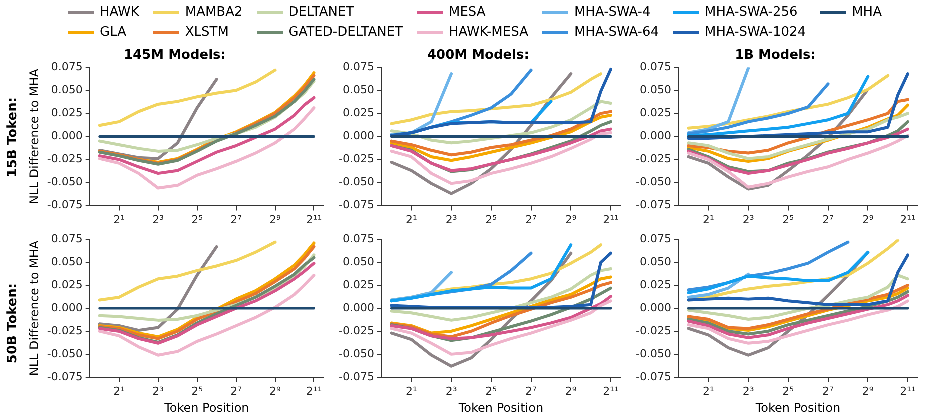  Describe the element at coordinates (612, 12) in the screenshot. I see `legend-label: MHA-SWA-4` at that location.